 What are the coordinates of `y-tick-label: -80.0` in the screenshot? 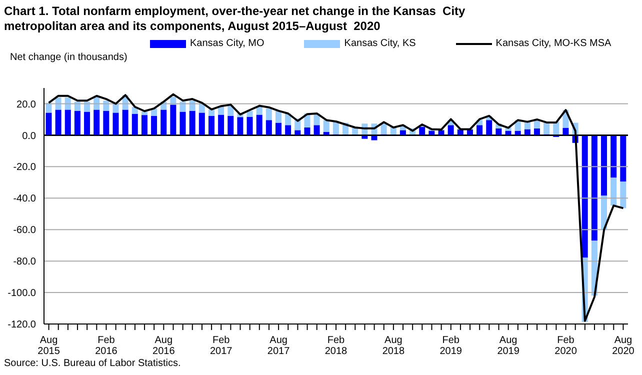 It's located at (24, 262).